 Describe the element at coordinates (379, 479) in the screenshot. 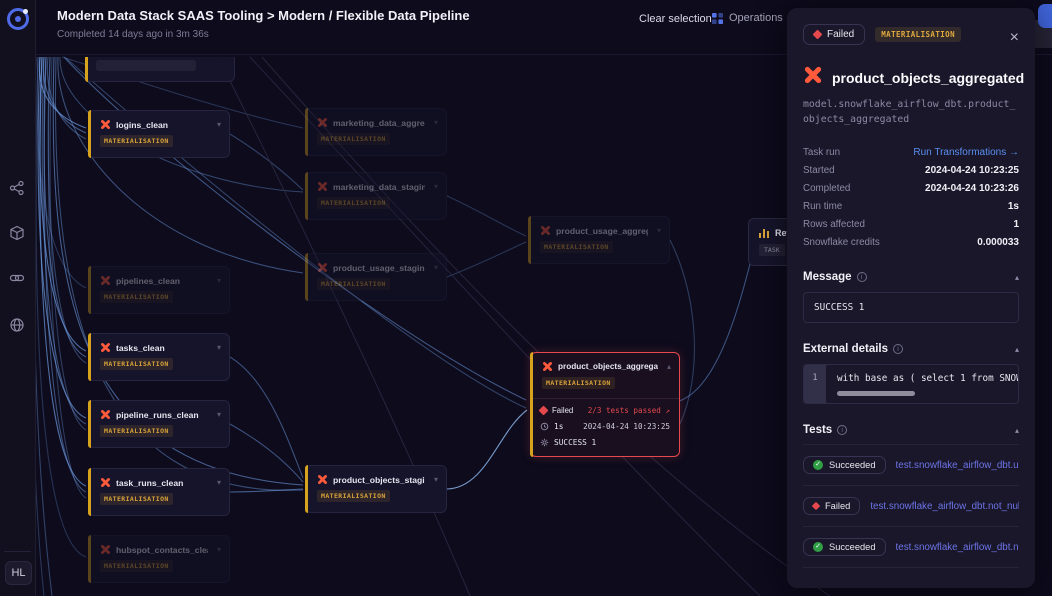

I see `node-label: product_objects_staging` at that location.